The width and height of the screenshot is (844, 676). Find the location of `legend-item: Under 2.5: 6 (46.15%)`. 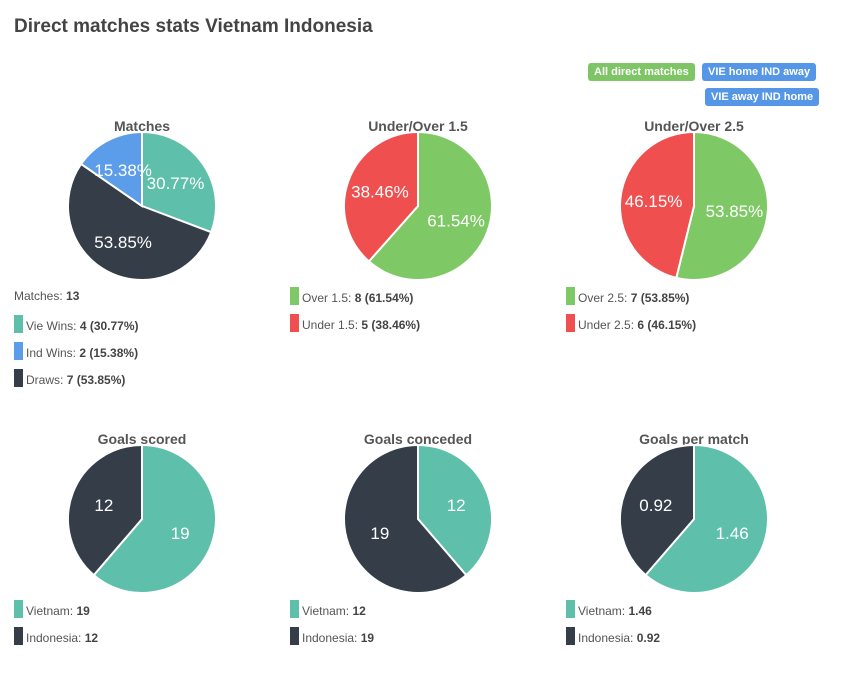

legend-item: Under 2.5: 6 (46.15%) is located at coordinates (631, 318).